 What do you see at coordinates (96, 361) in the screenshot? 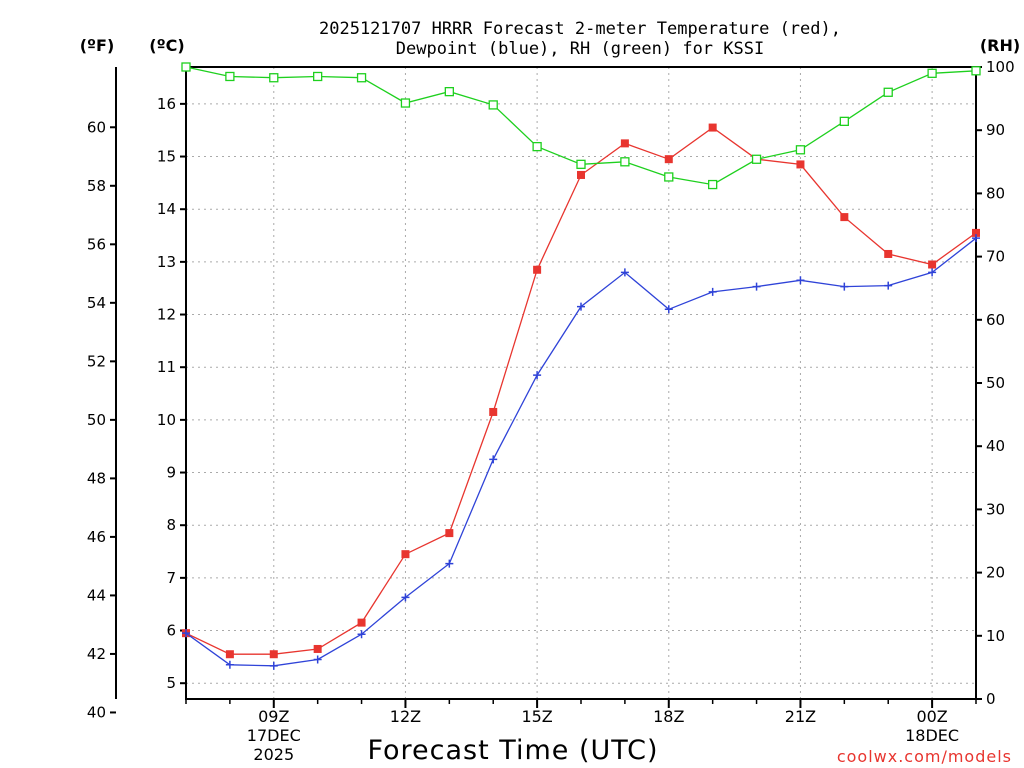
I see `fahrenheit-tick-label-52: 52` at bounding box center [96, 361].